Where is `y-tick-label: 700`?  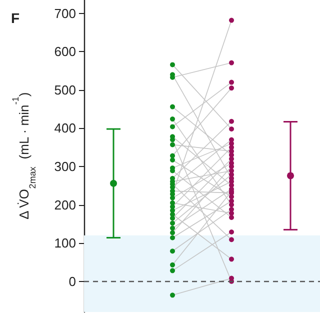
y-tick-label: 700 is located at coordinates (65, 13).